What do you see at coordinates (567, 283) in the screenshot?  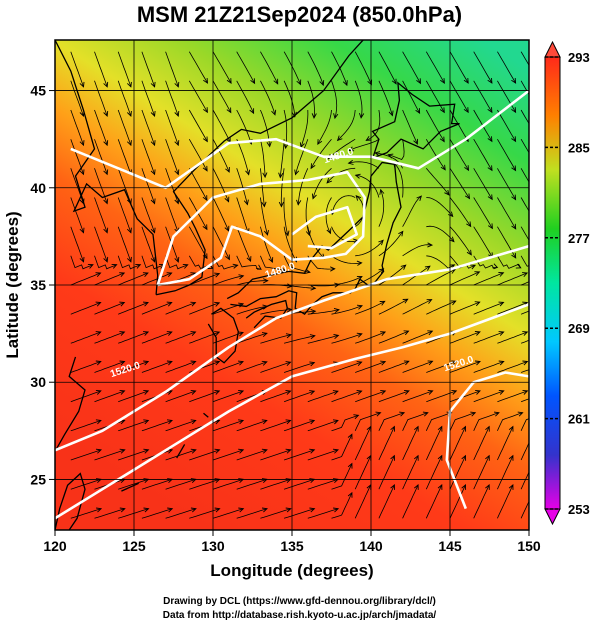 I see `colorbar: 253 261 269 277 285 293` at bounding box center [567, 283].